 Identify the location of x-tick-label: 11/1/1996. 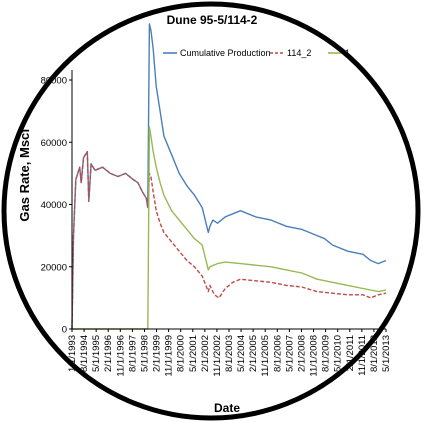
(120, 356).